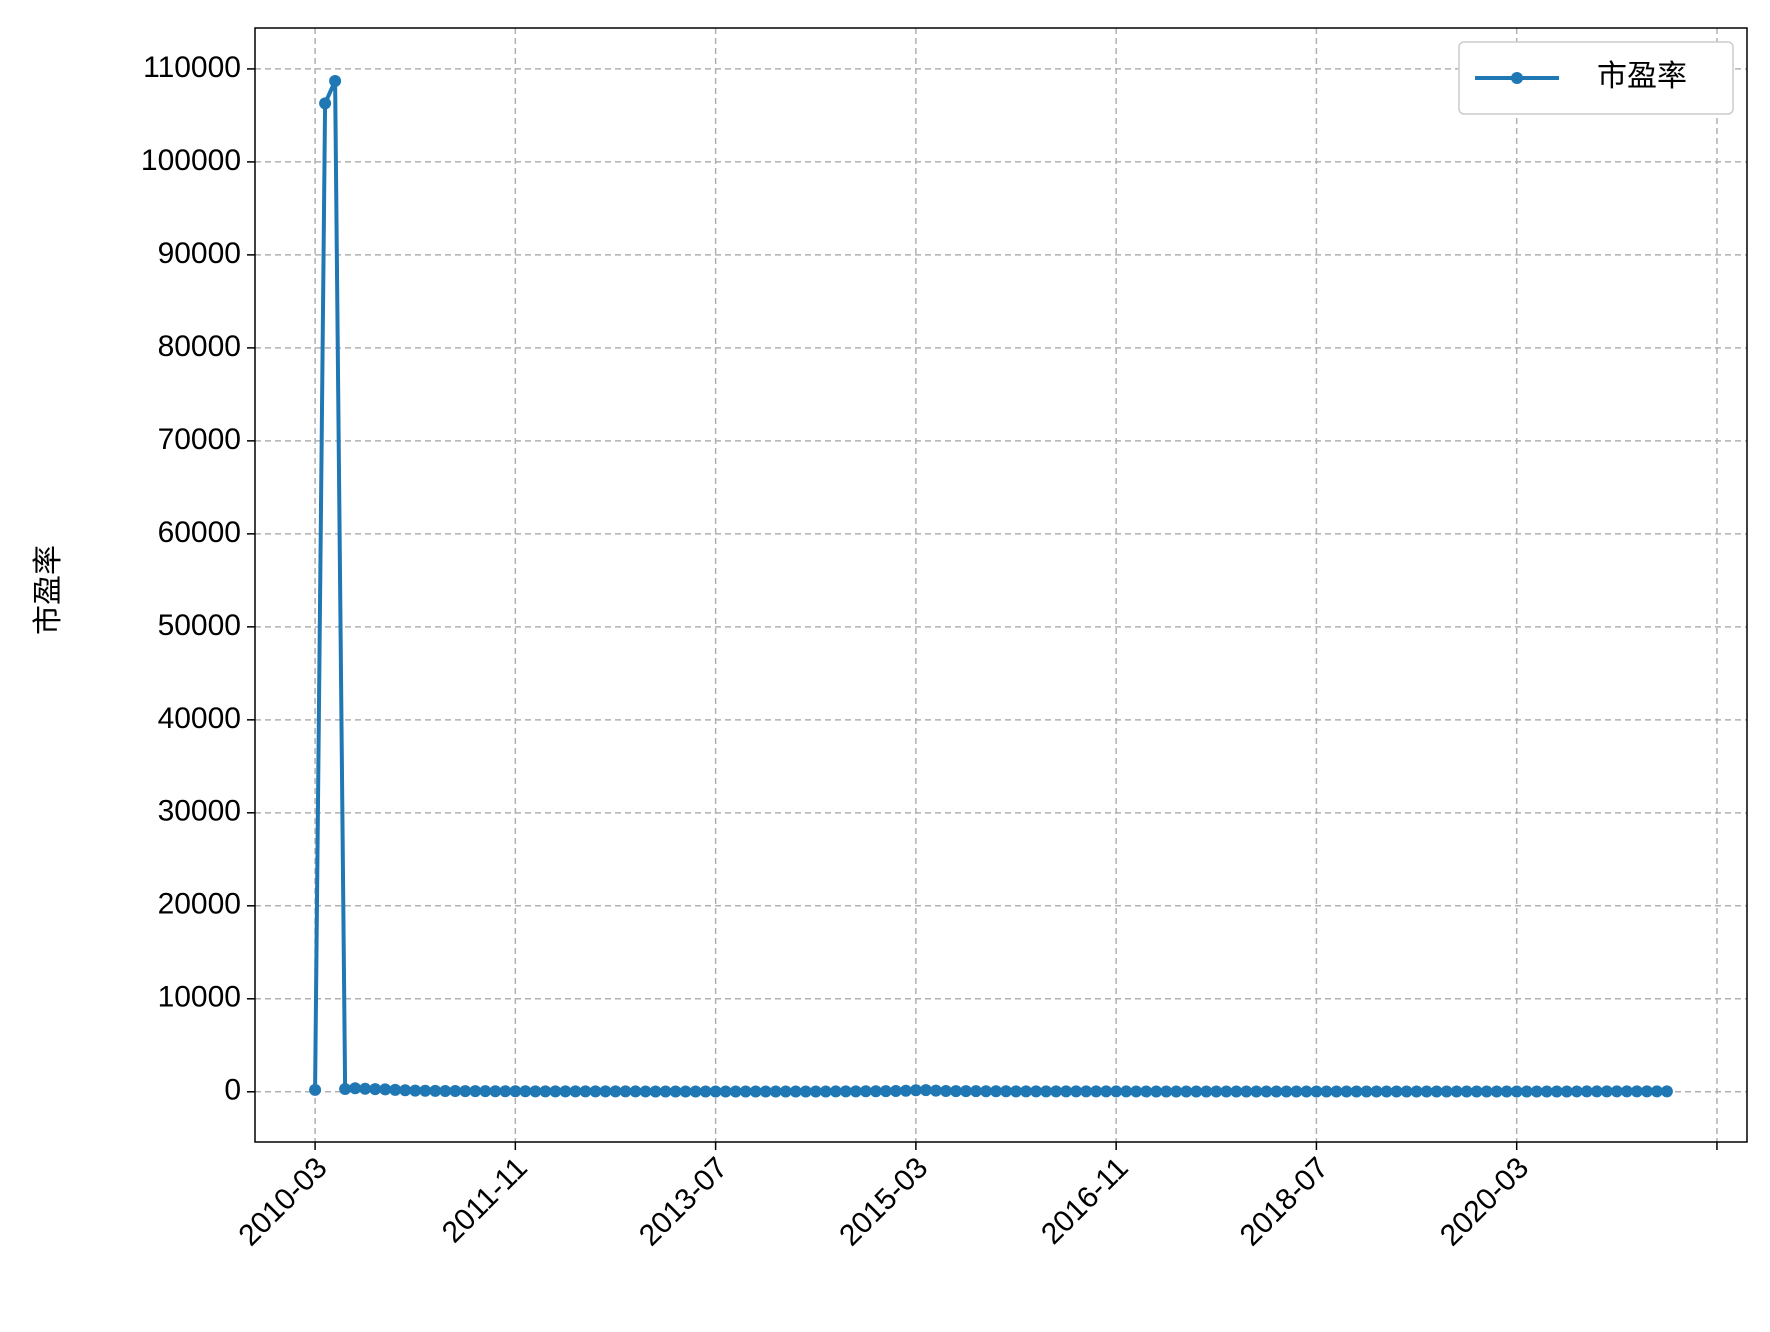  What do you see at coordinates (1284, 1201) in the screenshot?
I see `x-tick-label: 2018-07` at bounding box center [1284, 1201].